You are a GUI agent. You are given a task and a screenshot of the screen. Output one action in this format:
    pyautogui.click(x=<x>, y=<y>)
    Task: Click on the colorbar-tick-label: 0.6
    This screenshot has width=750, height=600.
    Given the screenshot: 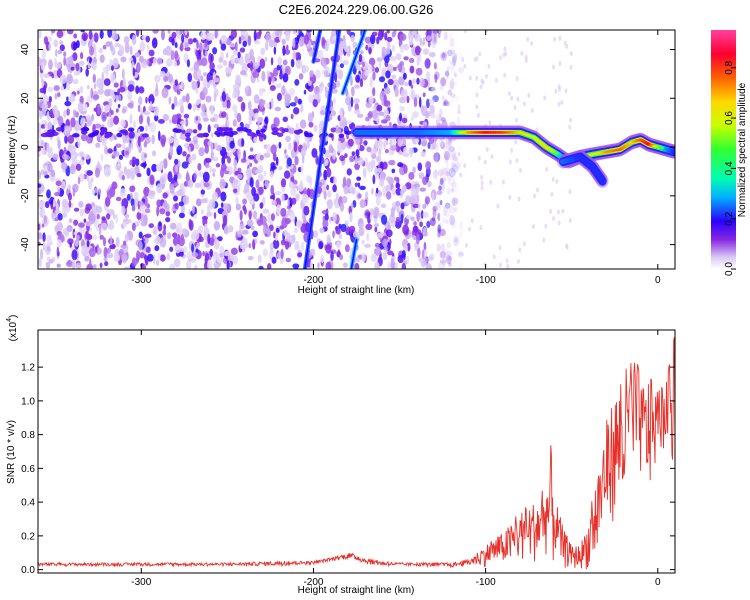 What is the action you would take?
    pyautogui.click(x=729, y=118)
    